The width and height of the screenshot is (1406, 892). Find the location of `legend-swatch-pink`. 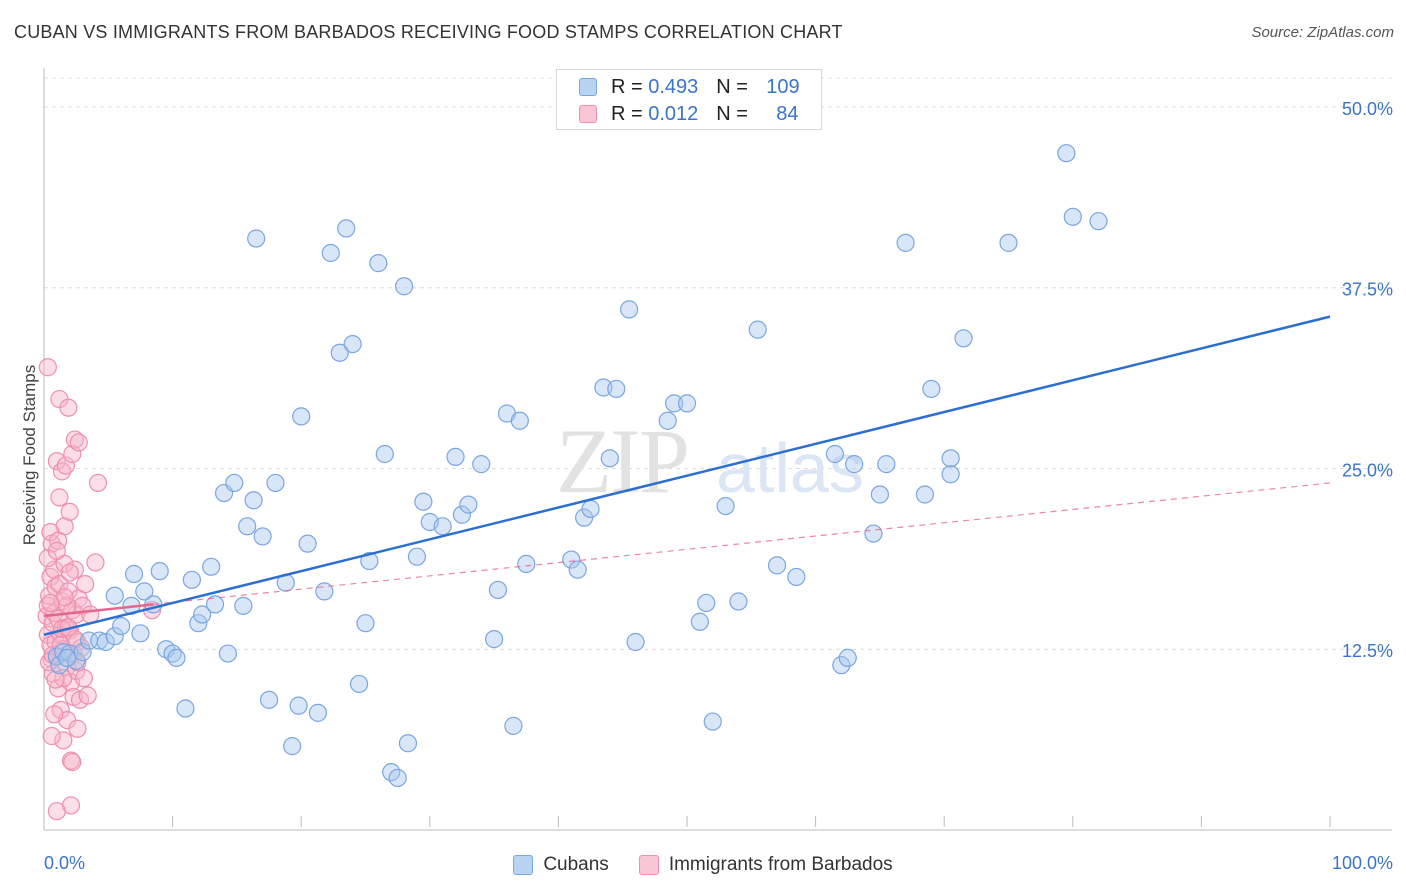

legend-swatch-pink is located at coordinates (588, 114).